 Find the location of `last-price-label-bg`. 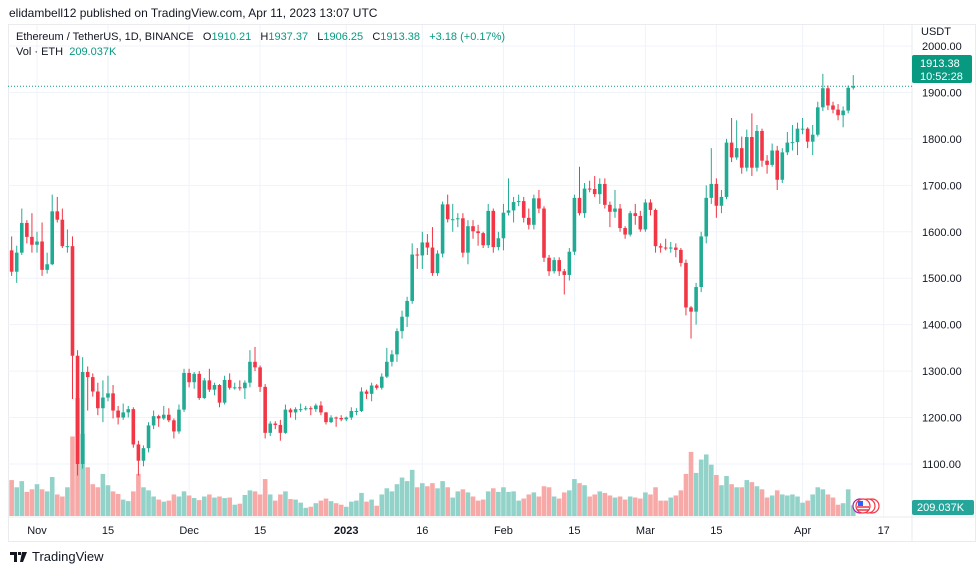

last-price-label-bg is located at coordinates (942, 69).